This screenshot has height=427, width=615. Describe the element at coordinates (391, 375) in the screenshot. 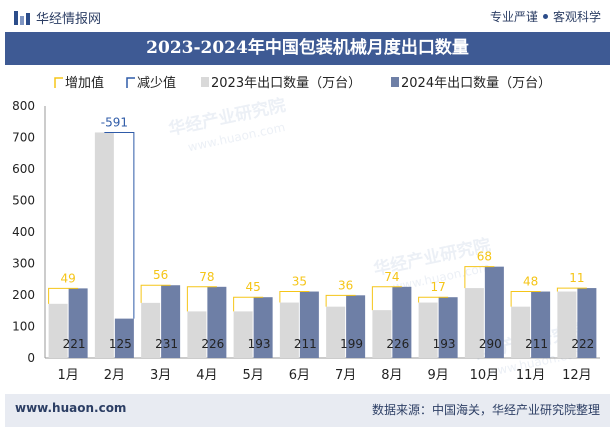

I see `x-tick-label: 8月` at that location.